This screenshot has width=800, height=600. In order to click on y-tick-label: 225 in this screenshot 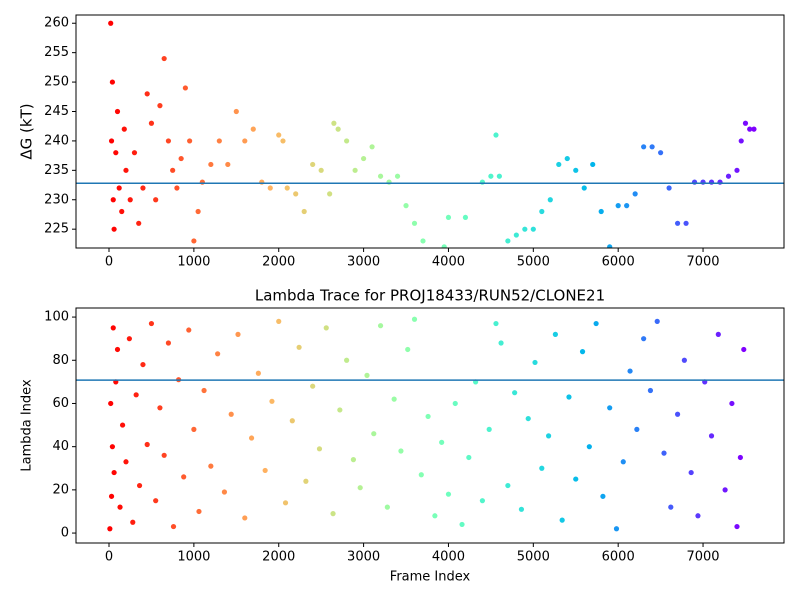, I will do `click(56, 229)`.